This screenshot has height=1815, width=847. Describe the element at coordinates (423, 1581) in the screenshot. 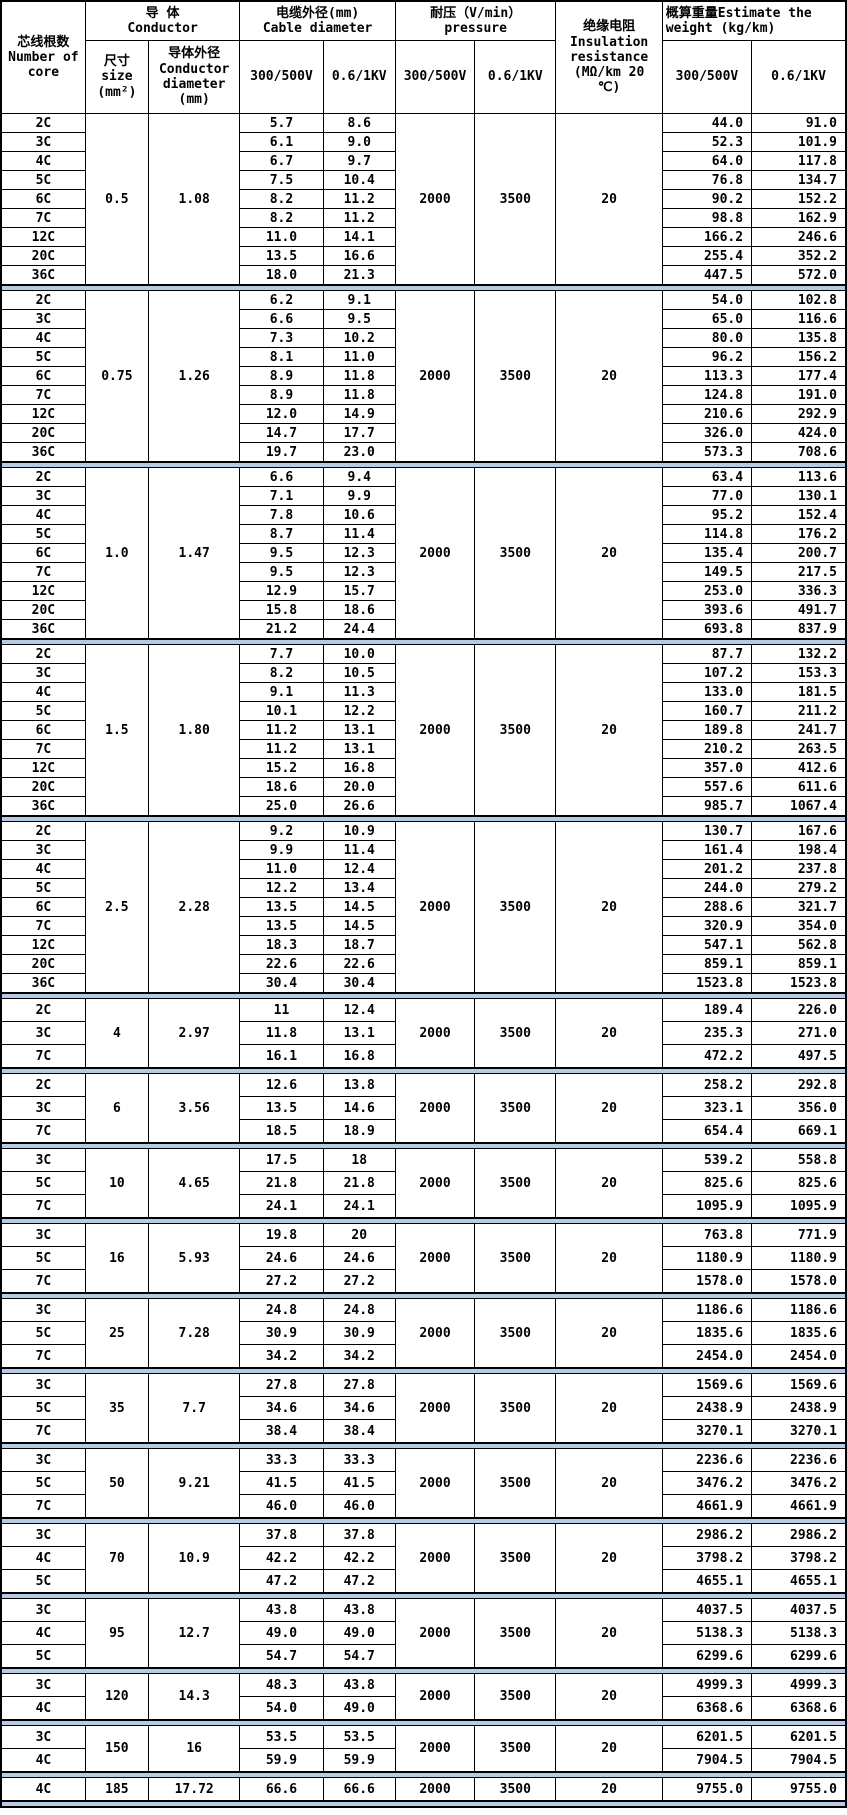

I see `spec-row: 5C 47.2 47.2 4655.1 4655.1` at that location.